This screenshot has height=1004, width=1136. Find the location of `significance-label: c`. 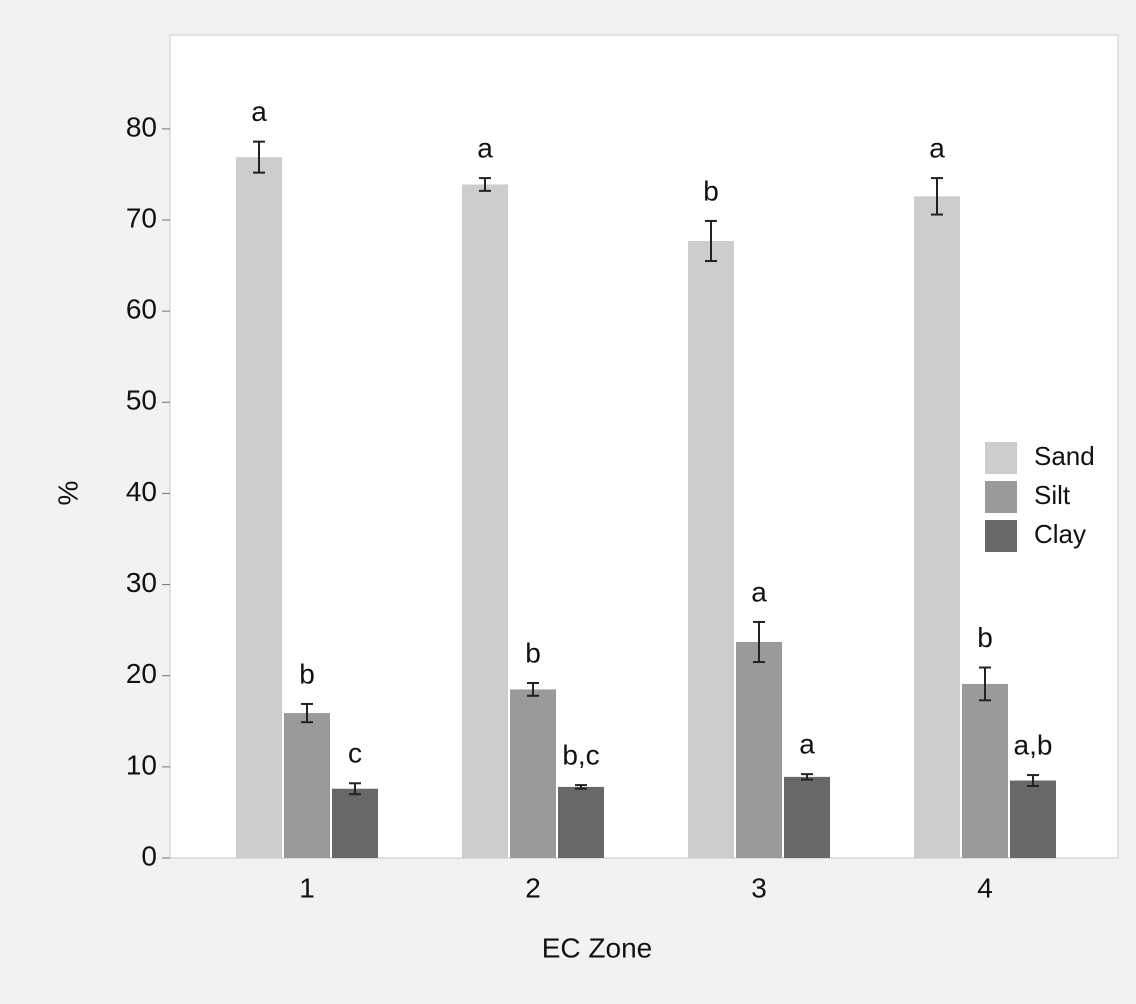

significance-label: c is located at coordinates (355, 753).